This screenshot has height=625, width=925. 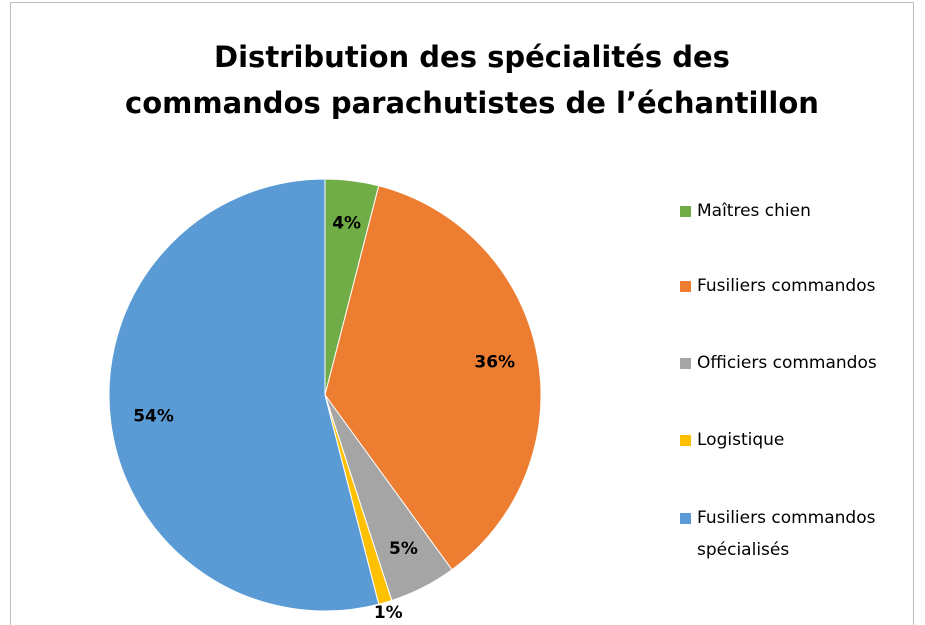 What do you see at coordinates (787, 363) in the screenshot?
I see `legend-label: Officiers commandos` at bounding box center [787, 363].